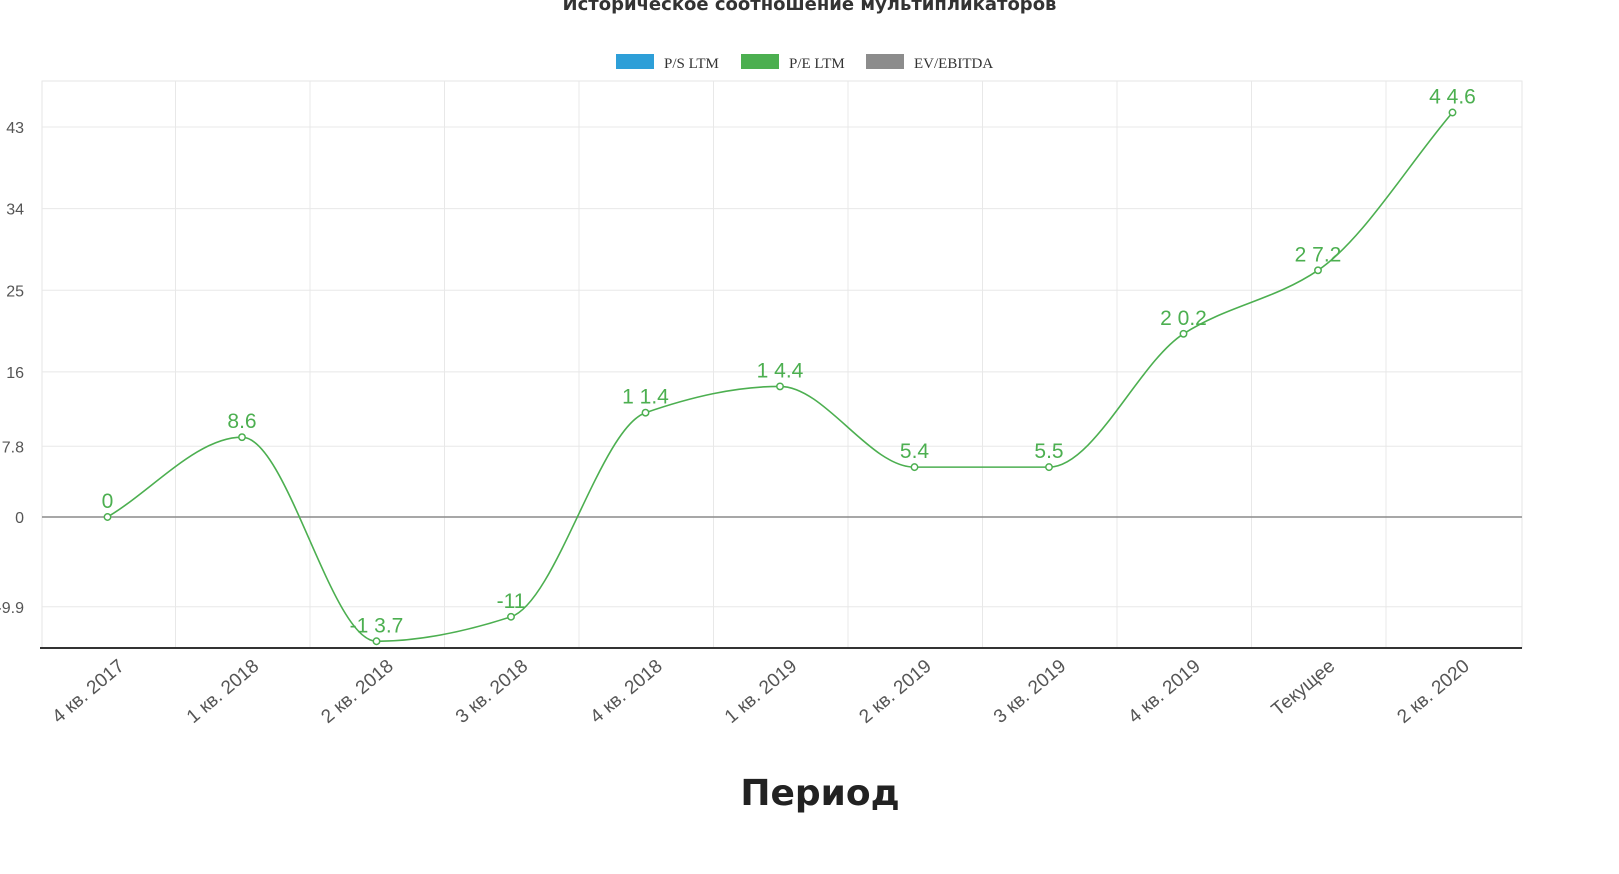 The height and width of the screenshot is (874, 1619). I want to click on data-label: 4 4.6, so click(1452, 96).